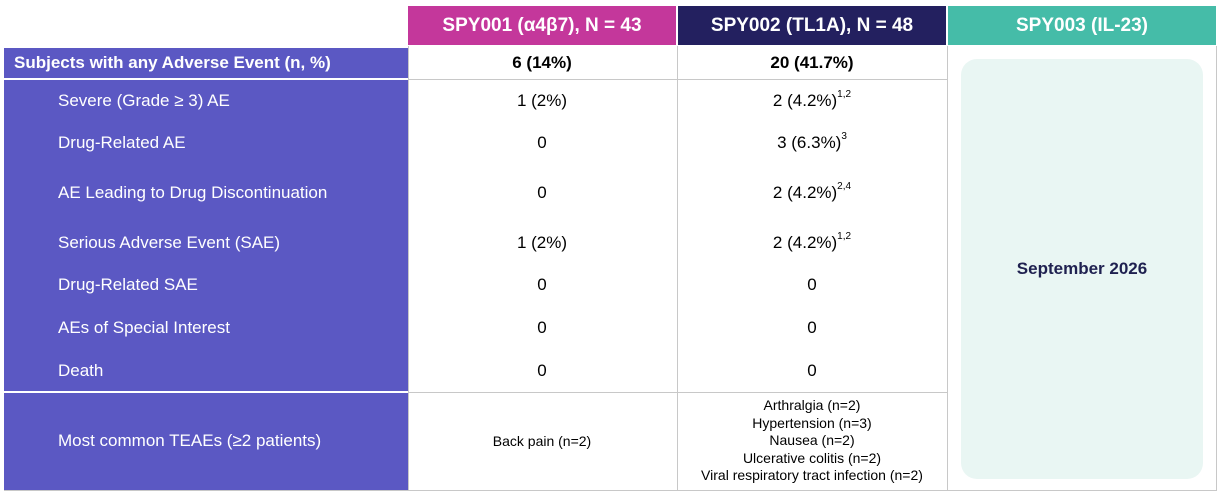 The image size is (1219, 495). Describe the element at coordinates (190, 440) in the screenshot. I see `teae-row-label: Most common TEAEs (≥2 patients)` at that location.